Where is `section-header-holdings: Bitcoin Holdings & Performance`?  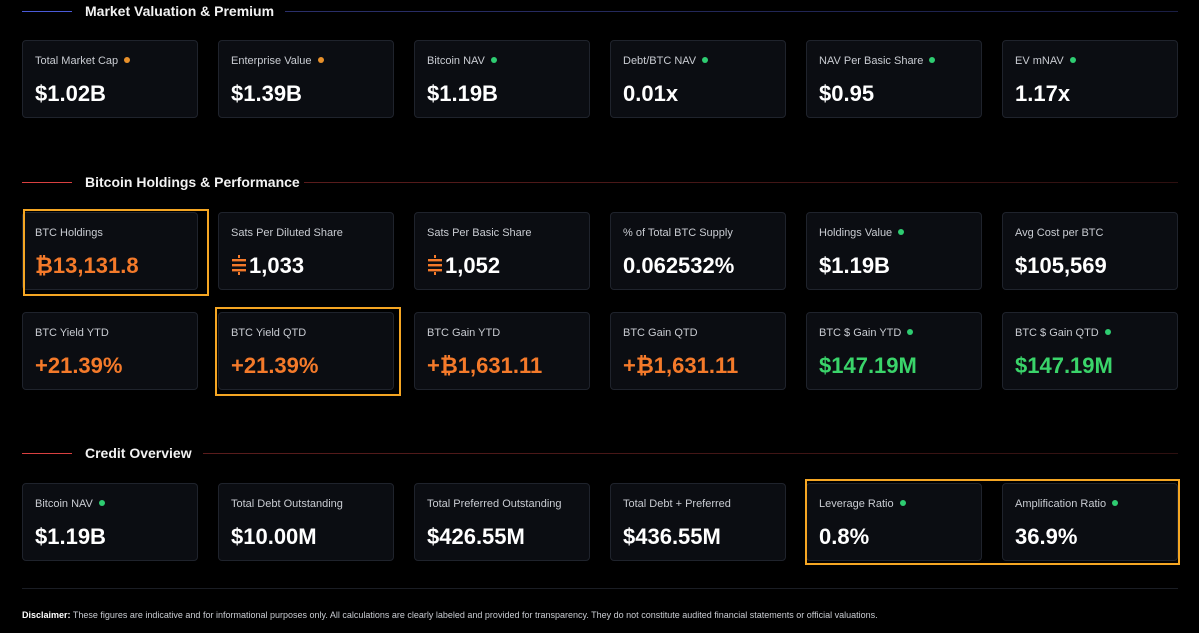 section-header-holdings: Bitcoin Holdings & Performance is located at coordinates (600, 182).